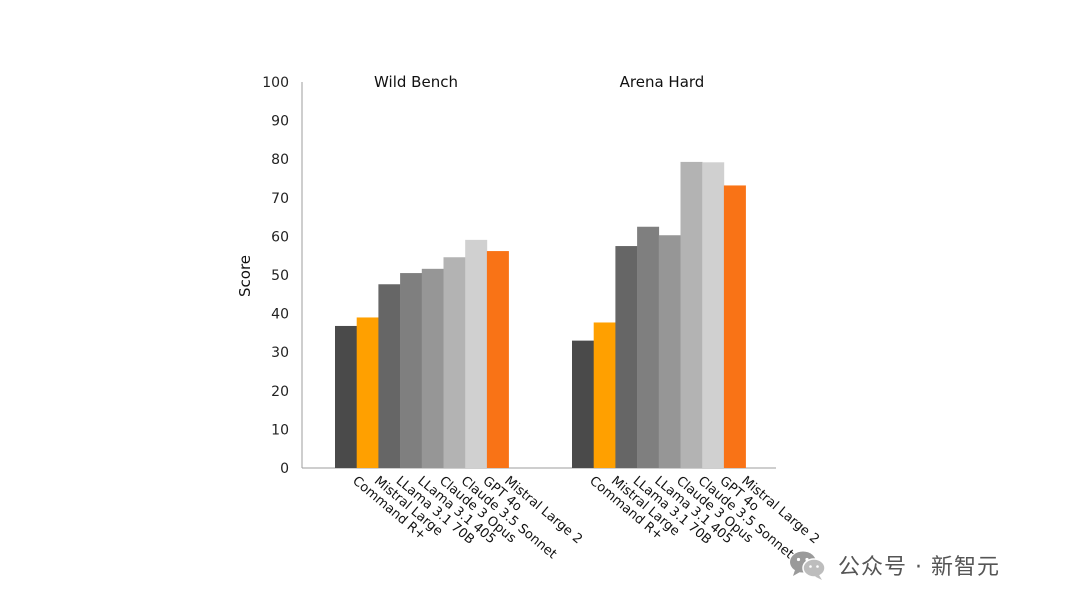 The image size is (1080, 608). I want to click on y-tick-label: 50, so click(280, 276).